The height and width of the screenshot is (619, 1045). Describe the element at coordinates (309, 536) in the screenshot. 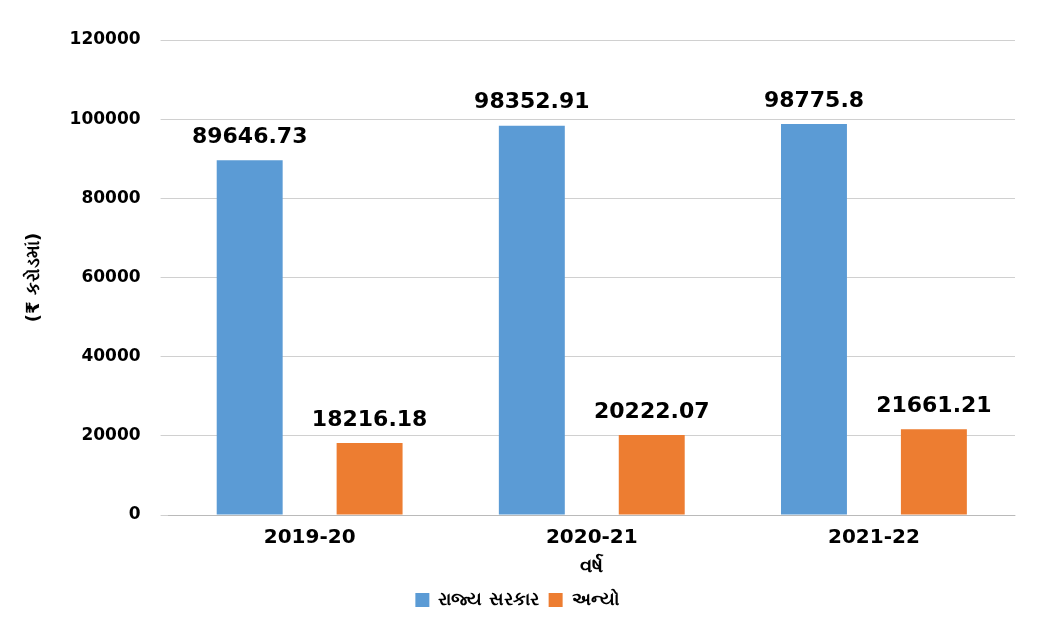

I see `x-tick-label: 2019-20` at that location.